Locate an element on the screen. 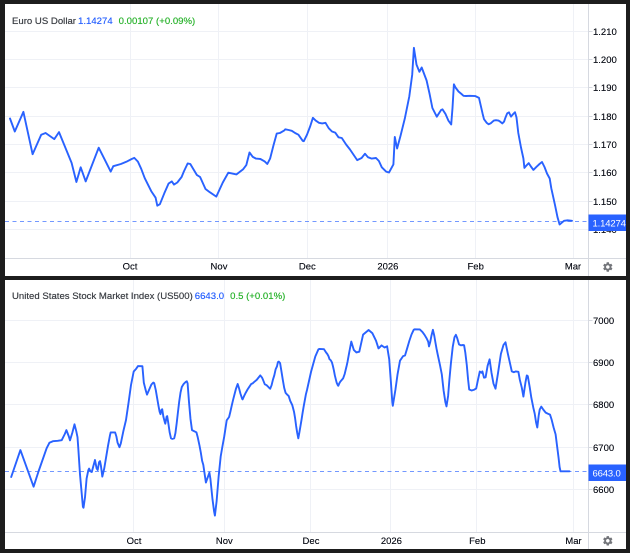  svg-text: 6800 is located at coordinates (603, 405).